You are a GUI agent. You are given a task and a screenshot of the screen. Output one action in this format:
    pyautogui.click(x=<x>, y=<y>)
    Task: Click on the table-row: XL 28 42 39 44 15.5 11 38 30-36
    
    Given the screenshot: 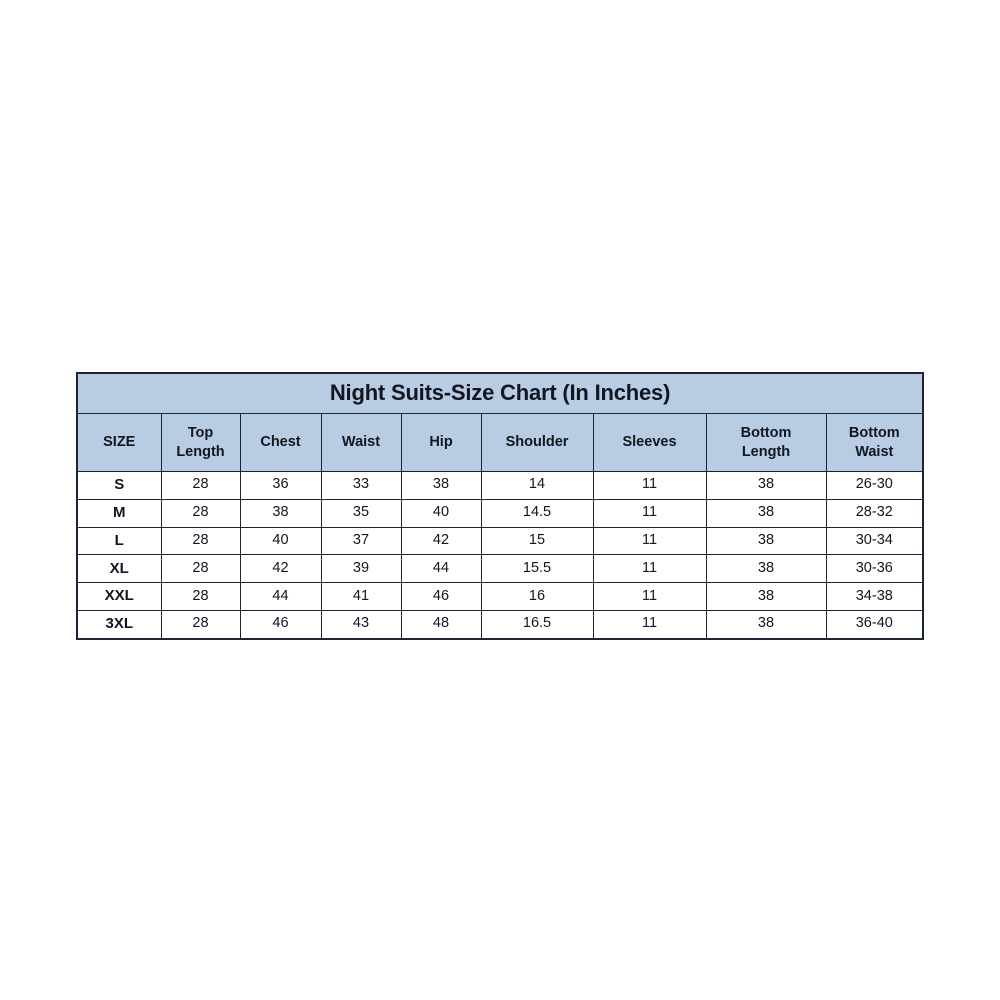 What is the action you would take?
    pyautogui.click(x=500, y=569)
    